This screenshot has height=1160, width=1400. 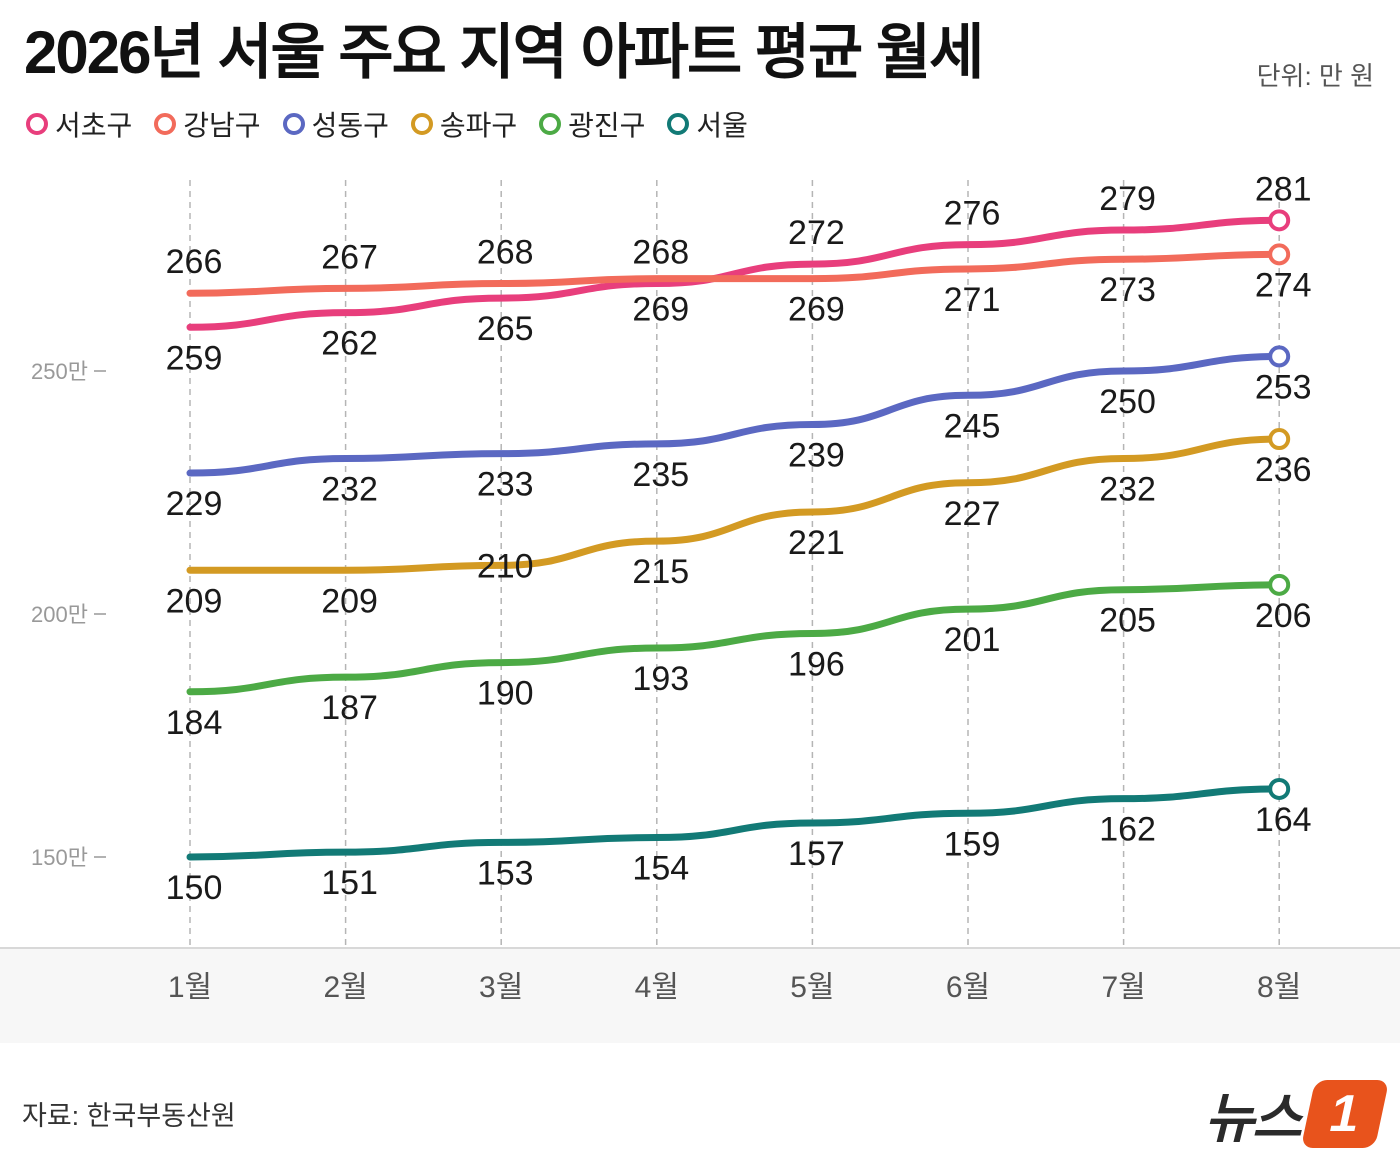 I want to click on data-label: 276, so click(x=972, y=214).